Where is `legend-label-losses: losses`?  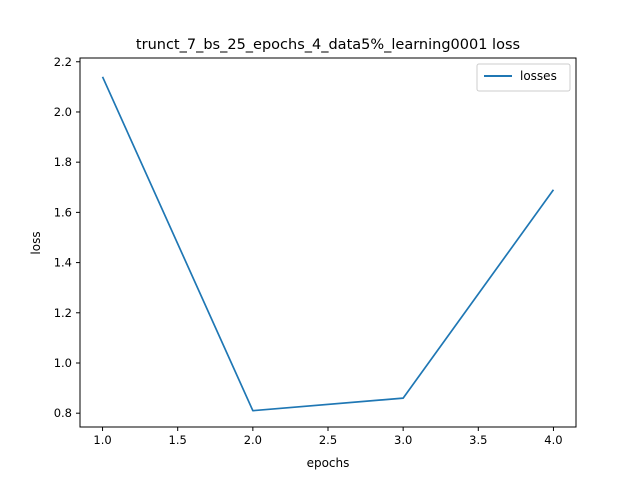 legend-label-losses: losses is located at coordinates (538, 76).